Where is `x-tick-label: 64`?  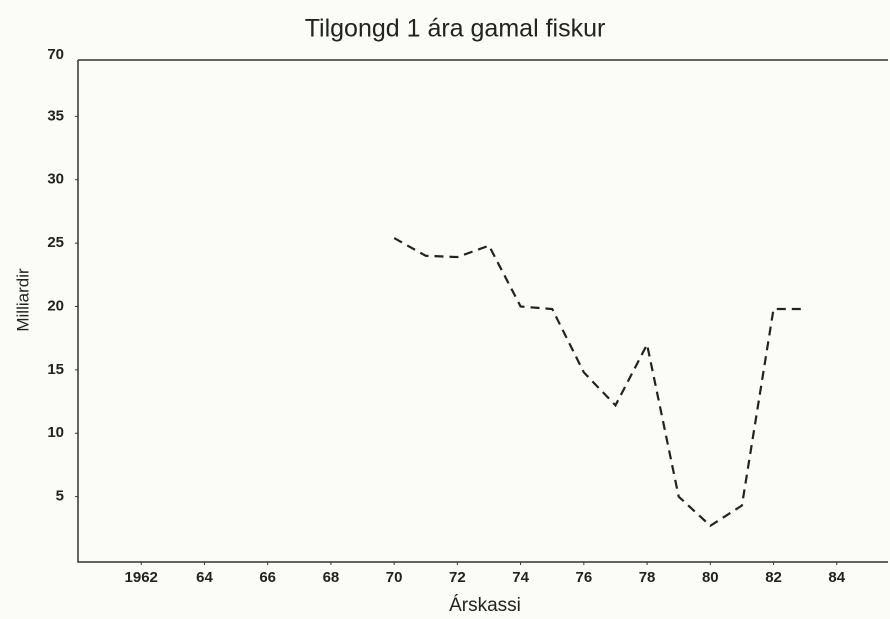
x-tick-label: 64 is located at coordinates (204, 577).